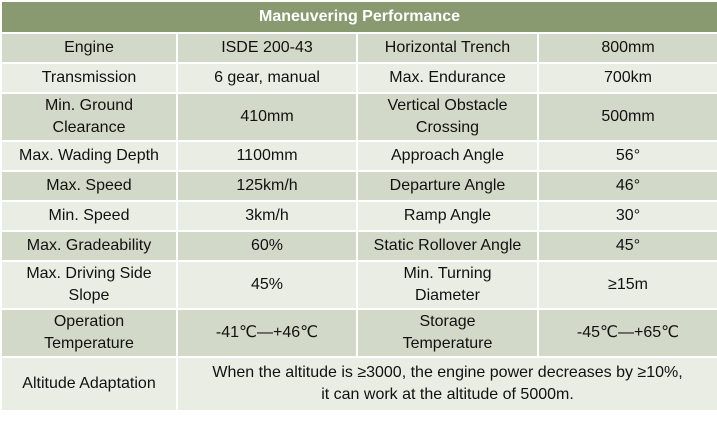  What do you see at coordinates (267, 246) in the screenshot?
I see `spec-value: 60%` at bounding box center [267, 246].